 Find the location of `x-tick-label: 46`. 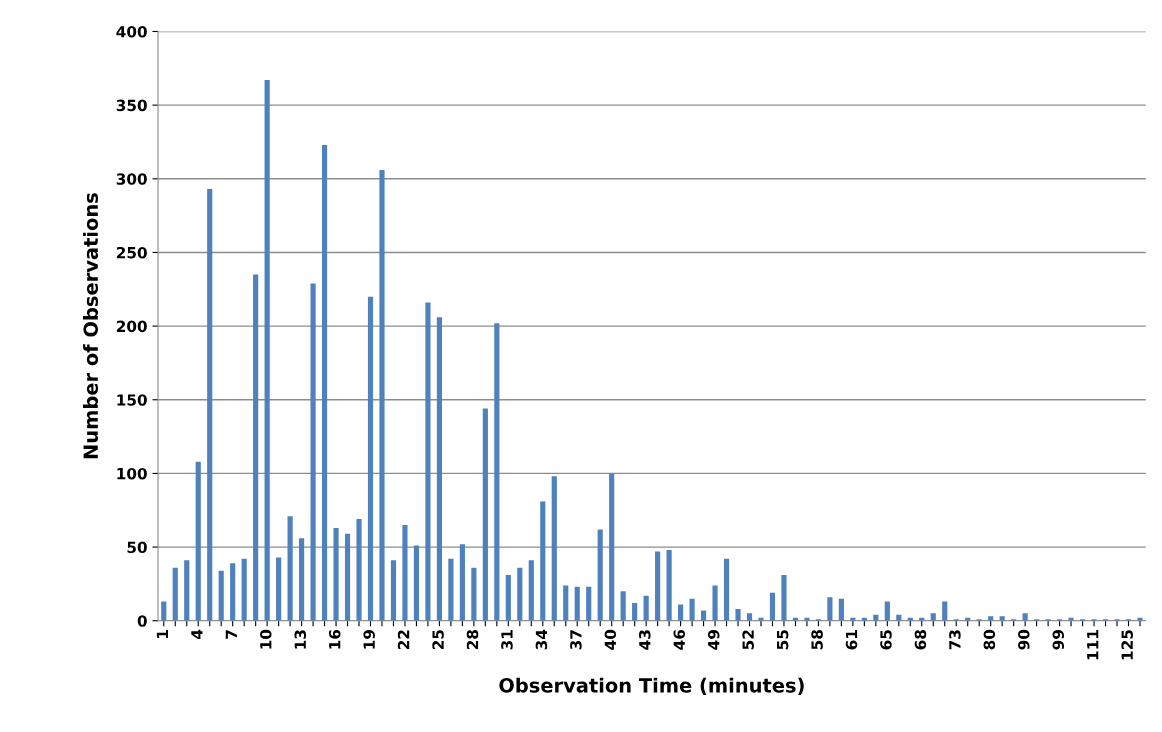

x-tick-label: 46 is located at coordinates (679, 639).